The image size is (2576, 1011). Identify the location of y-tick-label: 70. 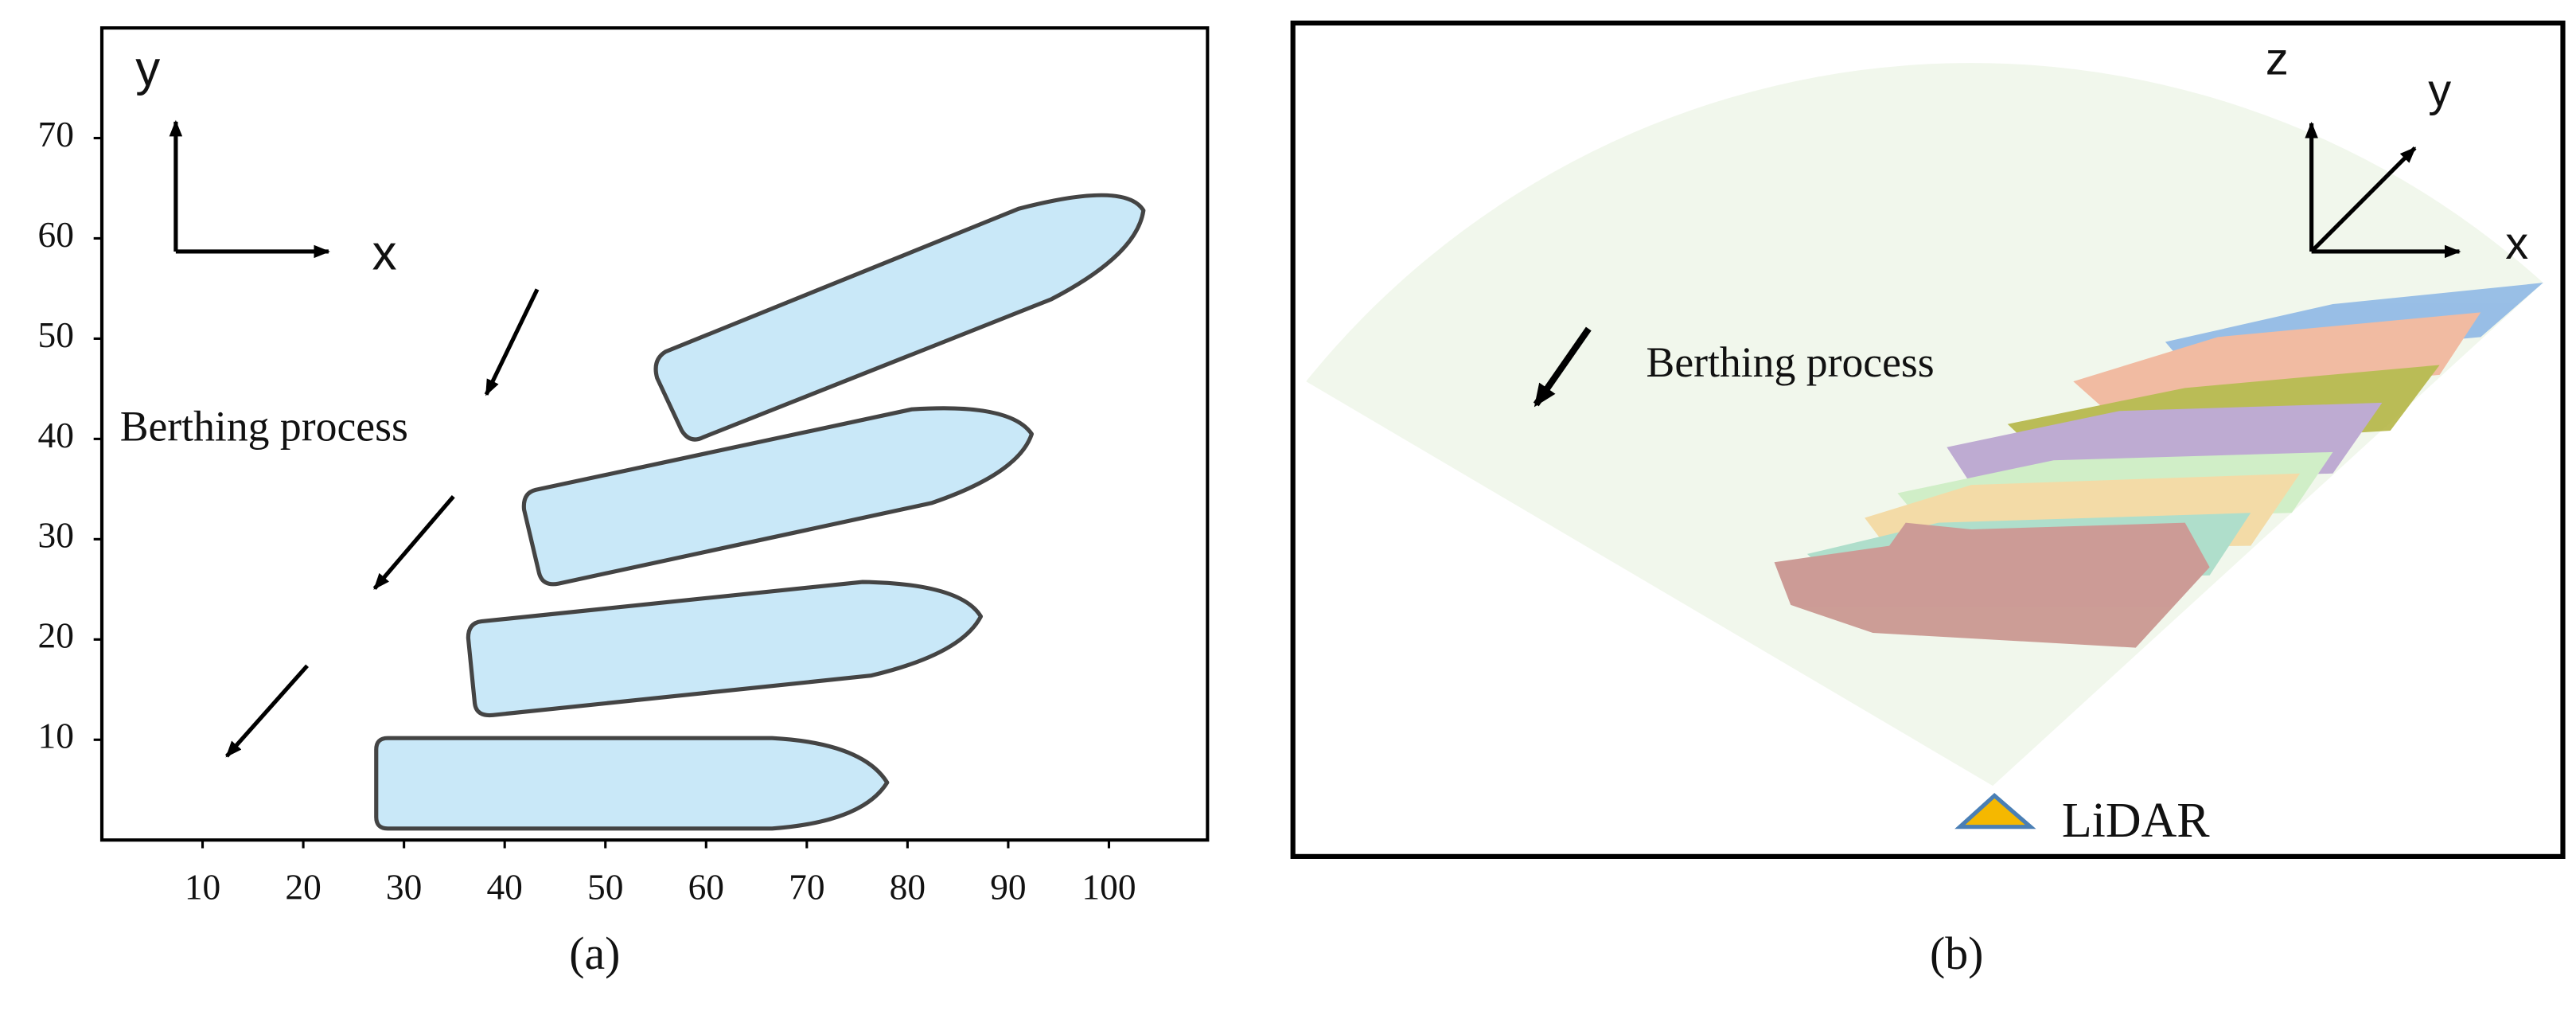
(55, 134).